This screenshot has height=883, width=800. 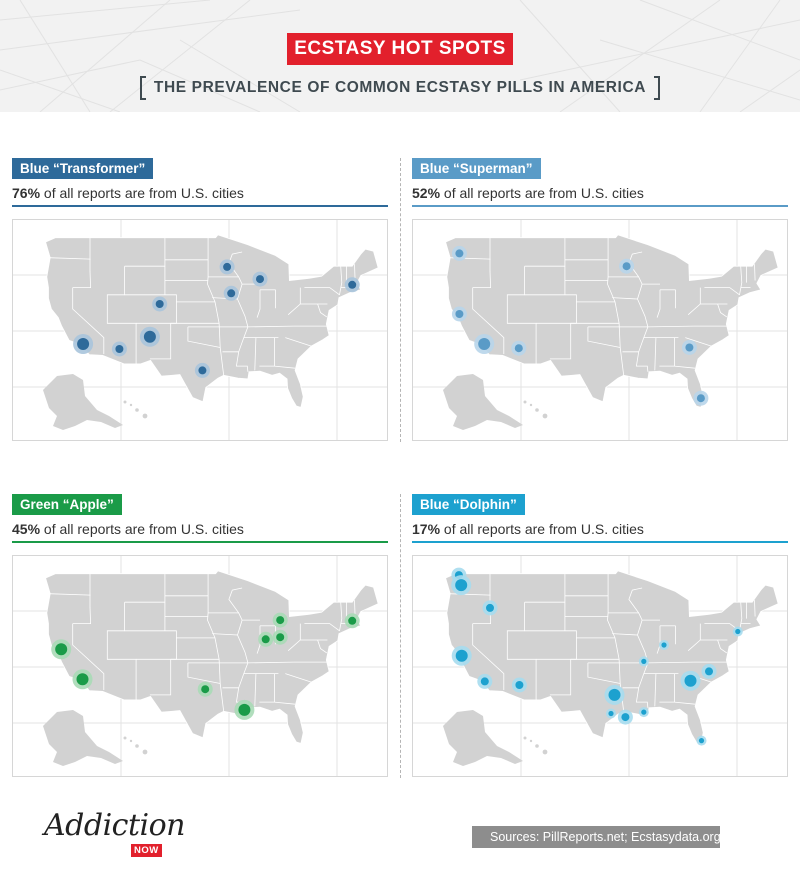 What do you see at coordinates (146, 850) in the screenshot?
I see `logo-badge: NOW` at bounding box center [146, 850].